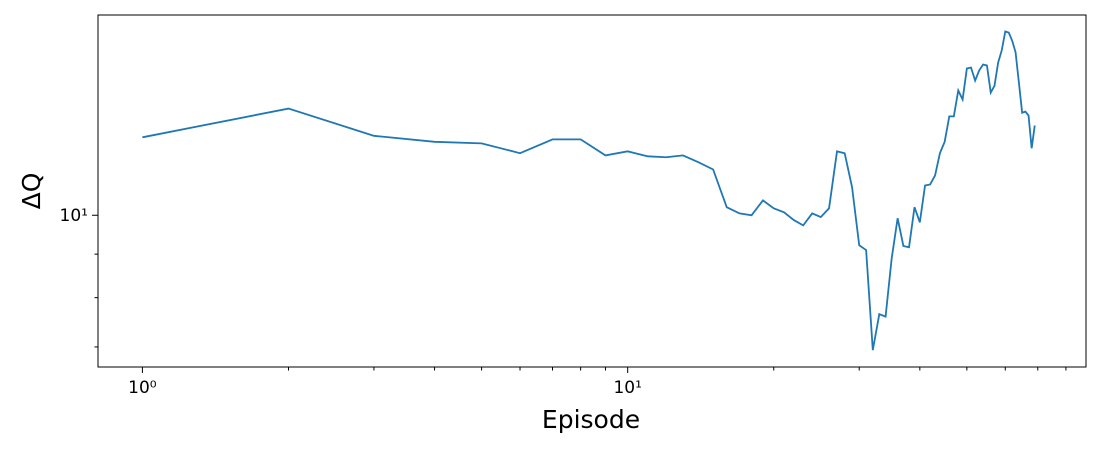 This screenshot has width=1100, height=454. What do you see at coordinates (591, 419) in the screenshot?
I see `x-axis-label: Episode` at bounding box center [591, 419].